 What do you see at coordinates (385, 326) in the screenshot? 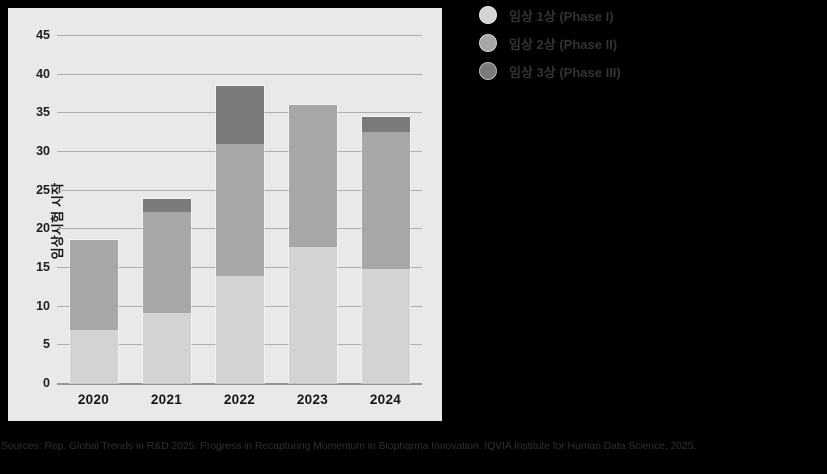
I see `bar-2024-segment-phase1` at bounding box center [385, 326].